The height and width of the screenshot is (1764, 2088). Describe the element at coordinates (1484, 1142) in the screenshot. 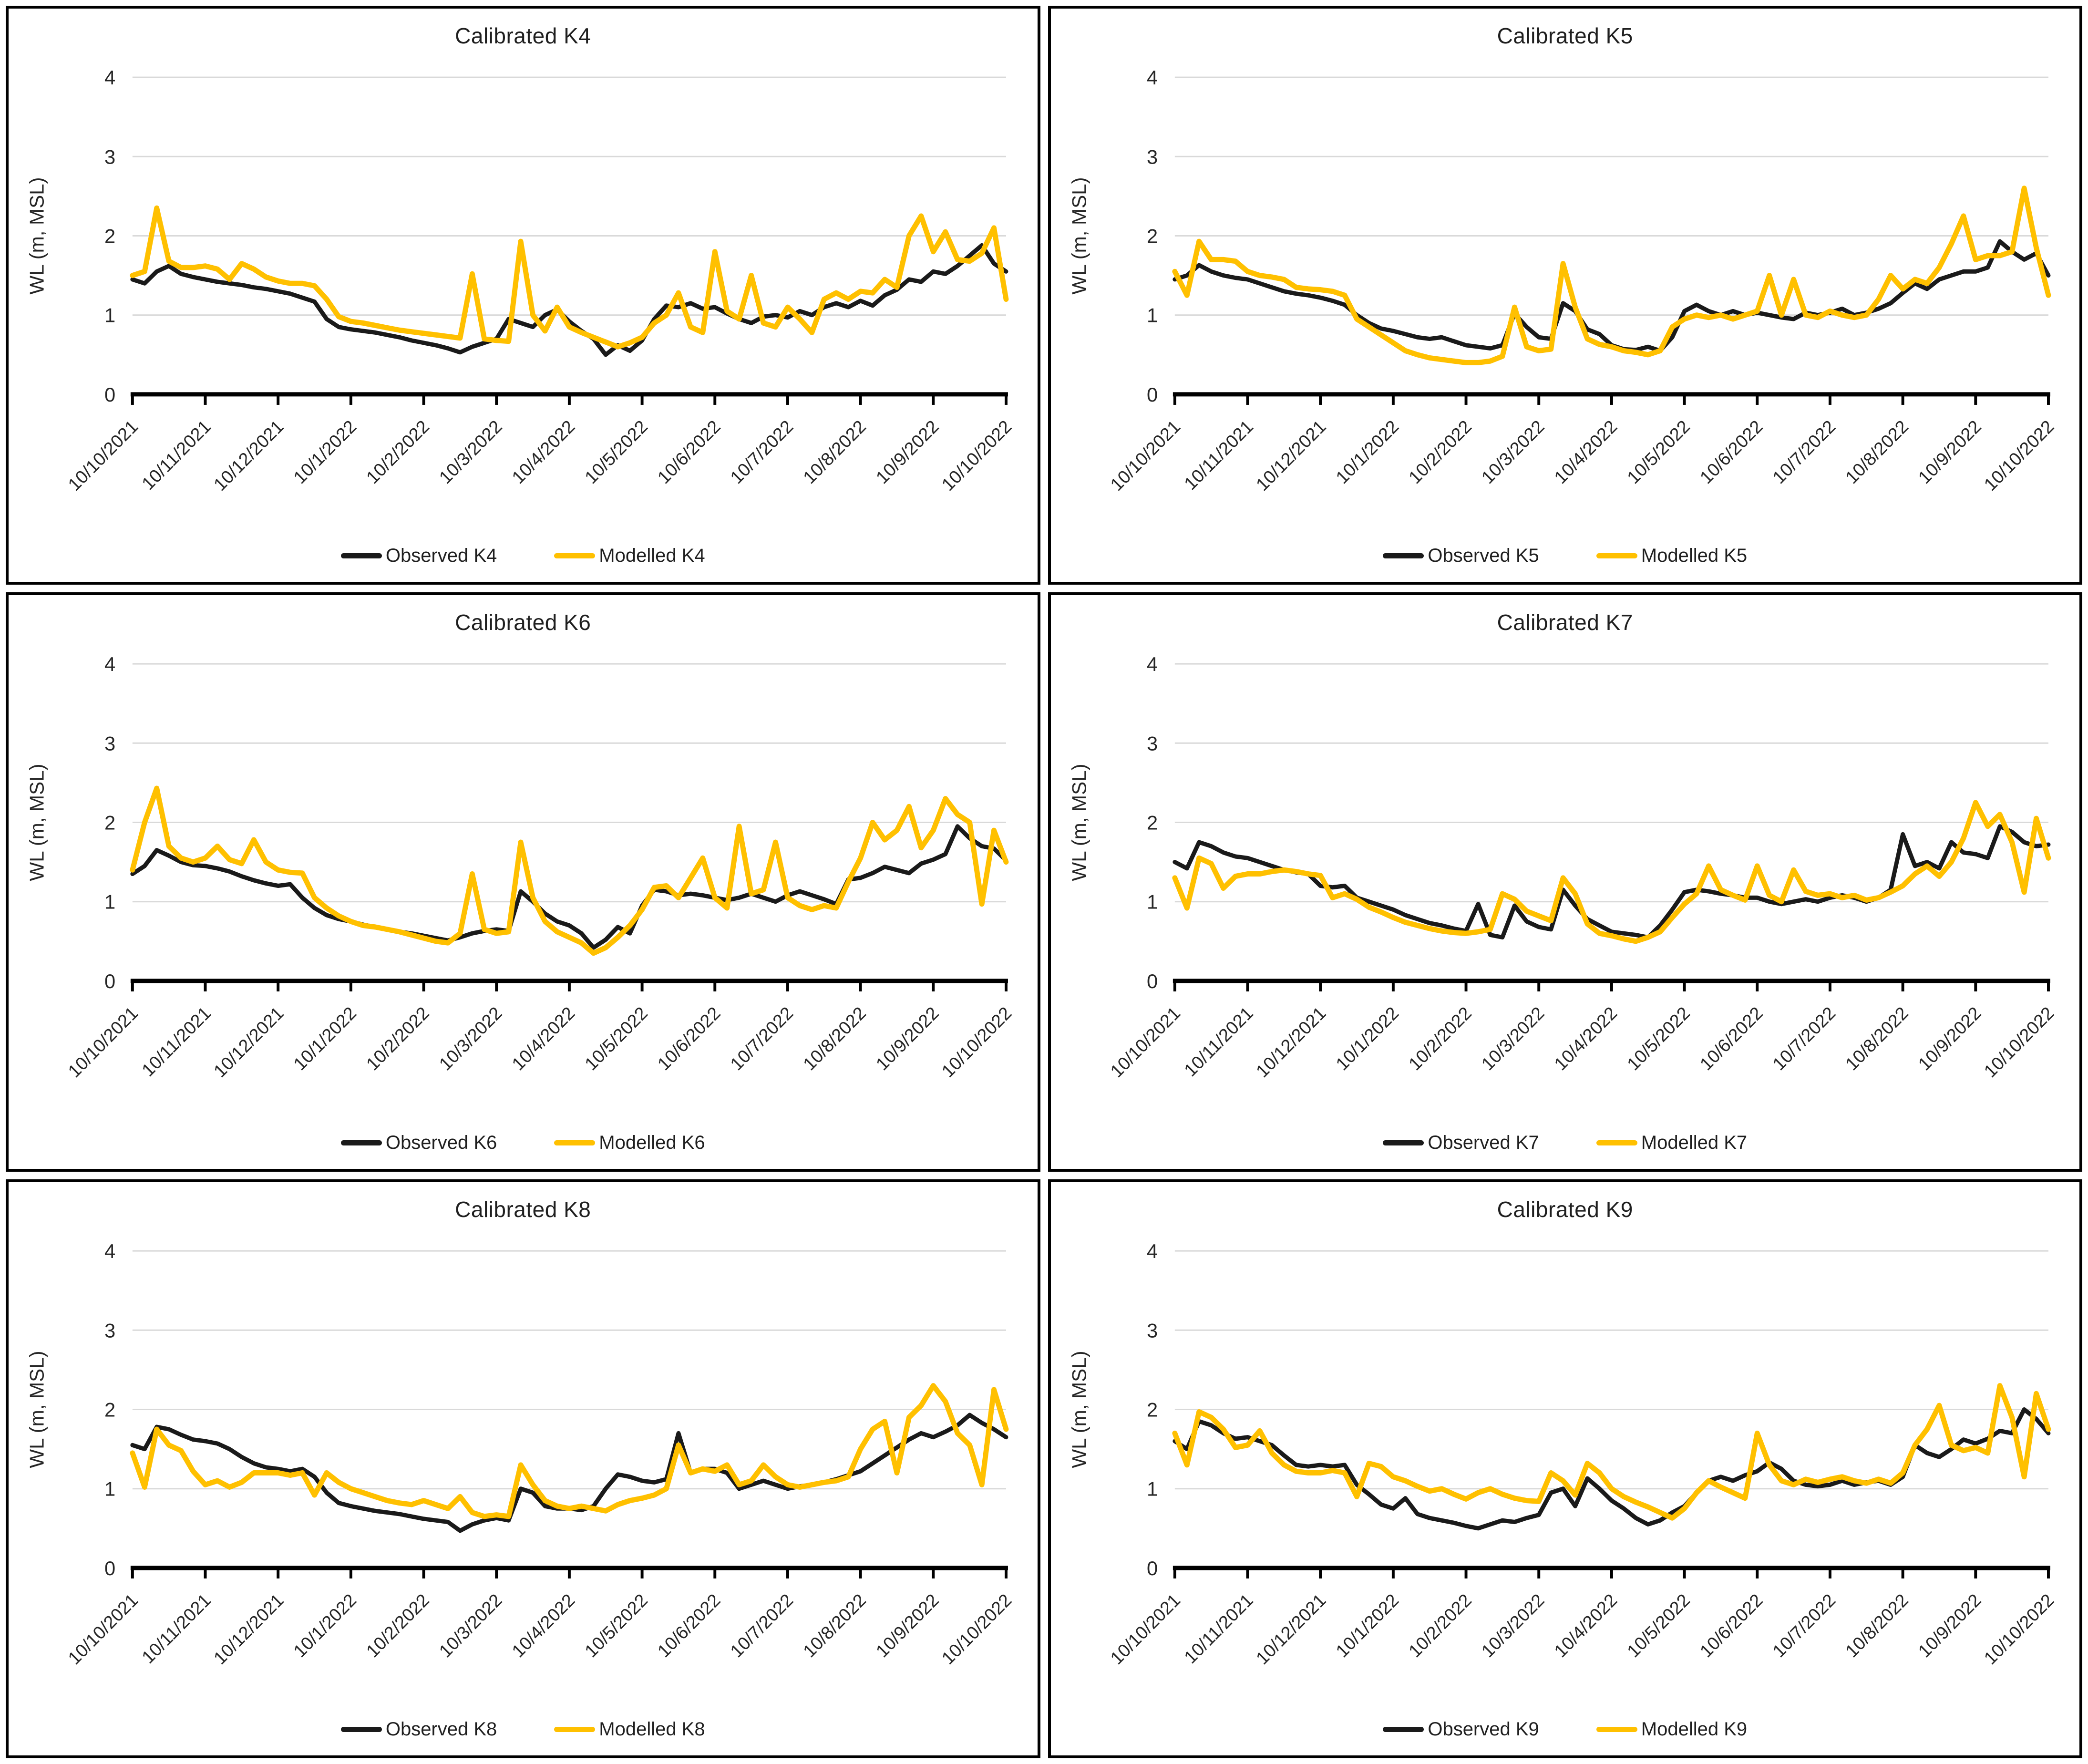

I see `legend-label-observed: Observed K7` at that location.